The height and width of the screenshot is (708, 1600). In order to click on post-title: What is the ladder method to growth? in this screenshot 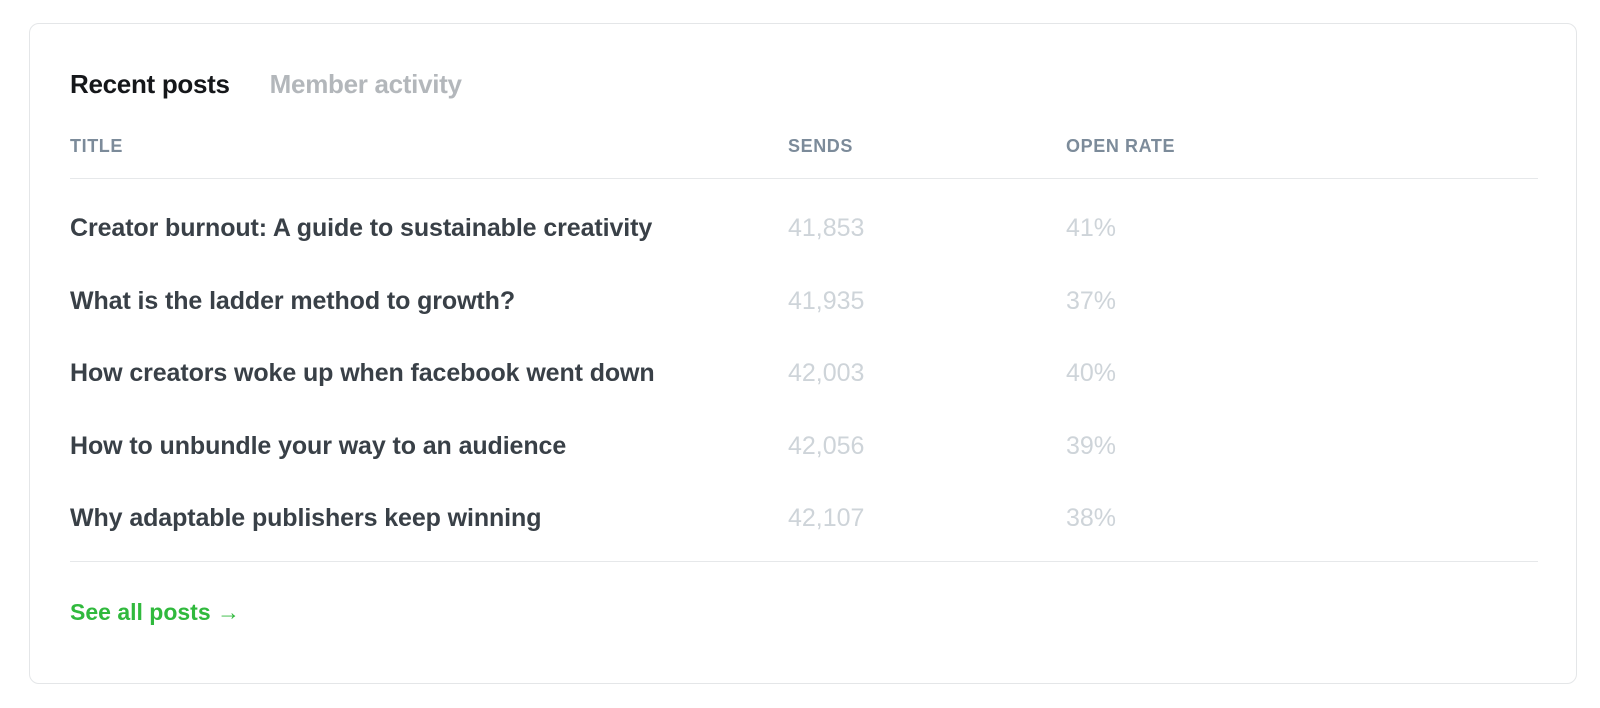, I will do `click(292, 300)`.